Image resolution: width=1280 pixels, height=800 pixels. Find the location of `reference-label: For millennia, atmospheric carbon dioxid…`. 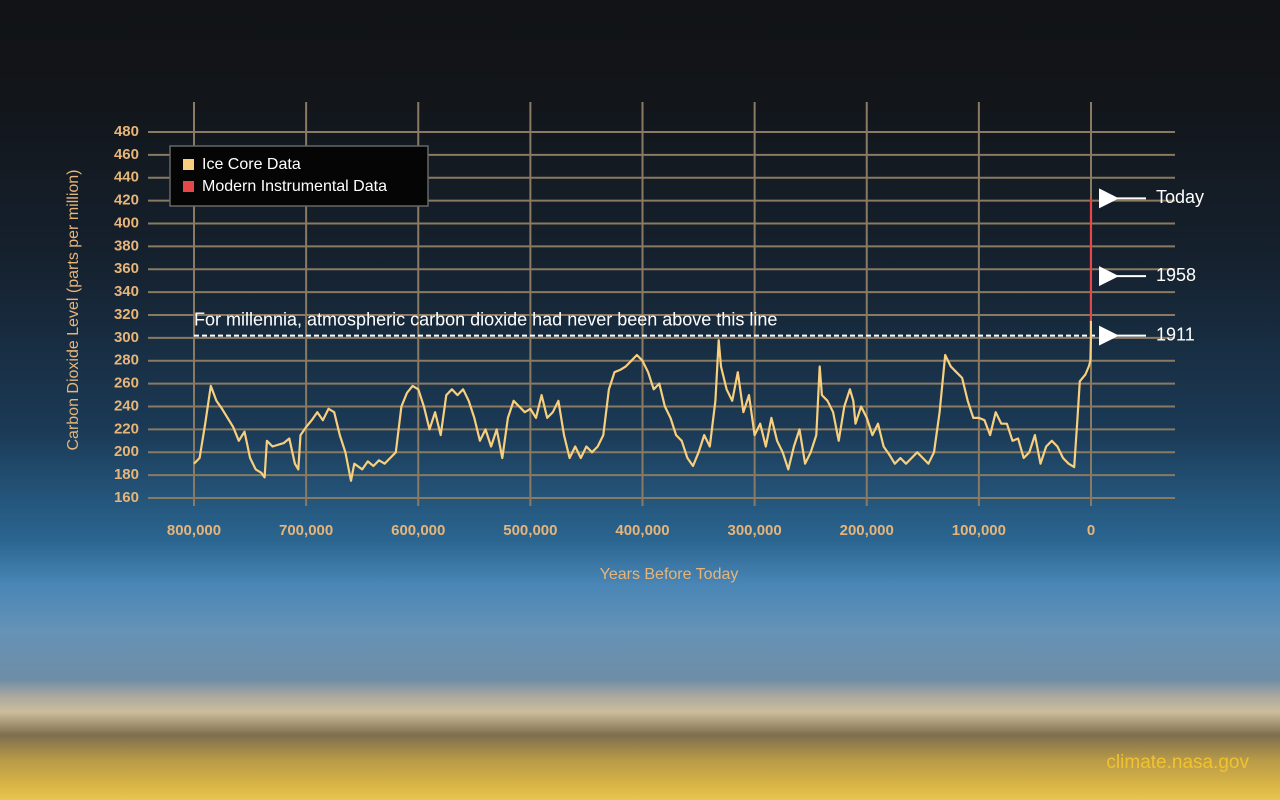

reference-label: For millennia, atmospheric carbon dioxid… is located at coordinates (485, 319).